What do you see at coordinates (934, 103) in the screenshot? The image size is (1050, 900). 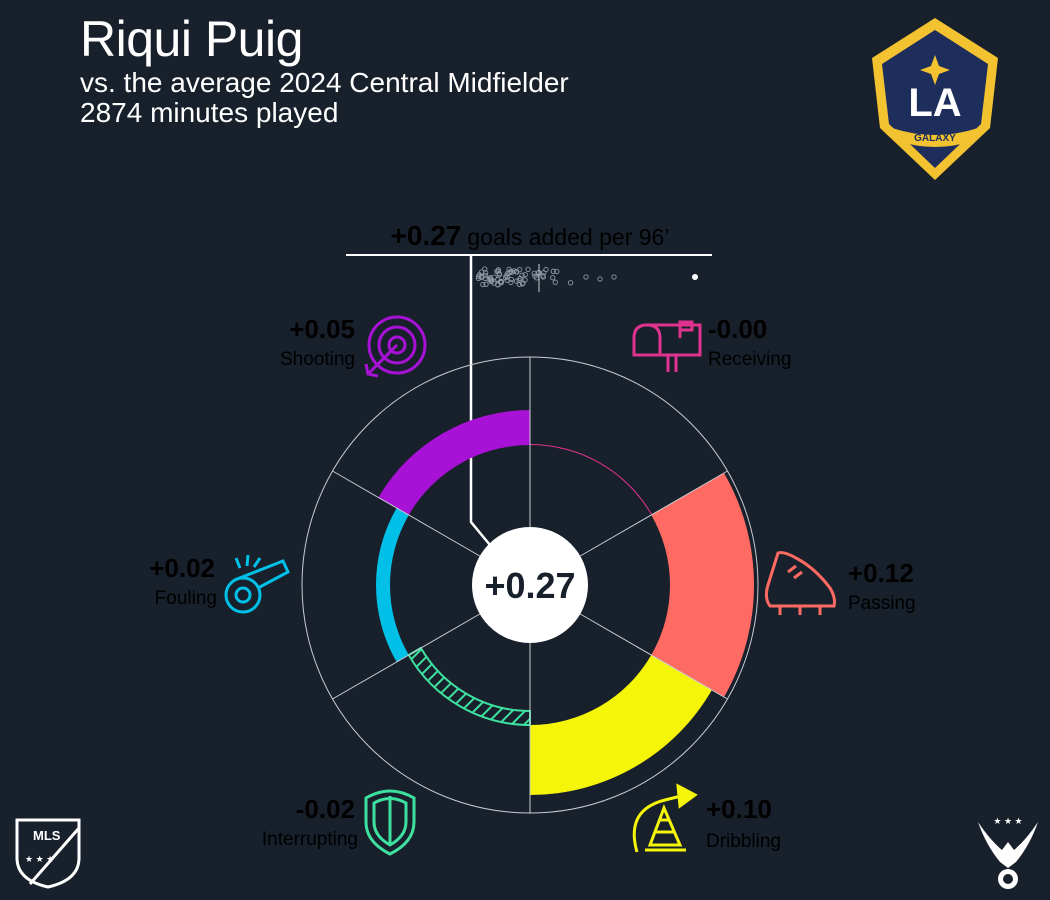 I see `team-logo-text: LA` at bounding box center [934, 103].